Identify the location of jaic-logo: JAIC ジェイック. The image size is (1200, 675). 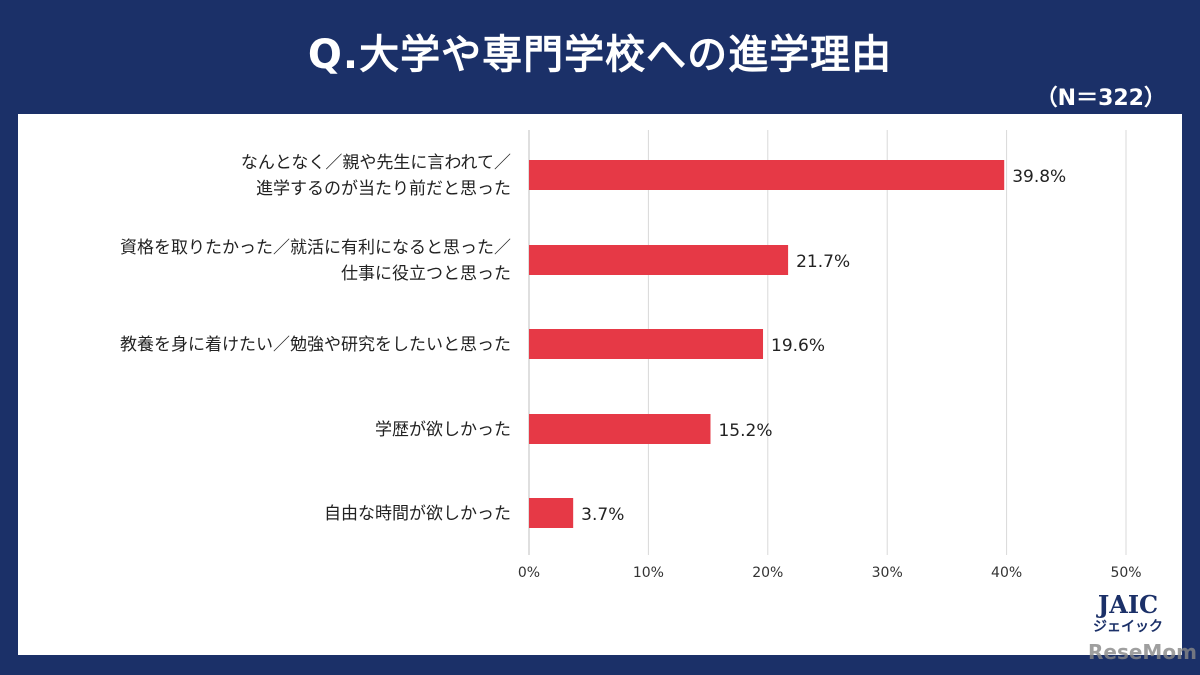
(1128, 614).